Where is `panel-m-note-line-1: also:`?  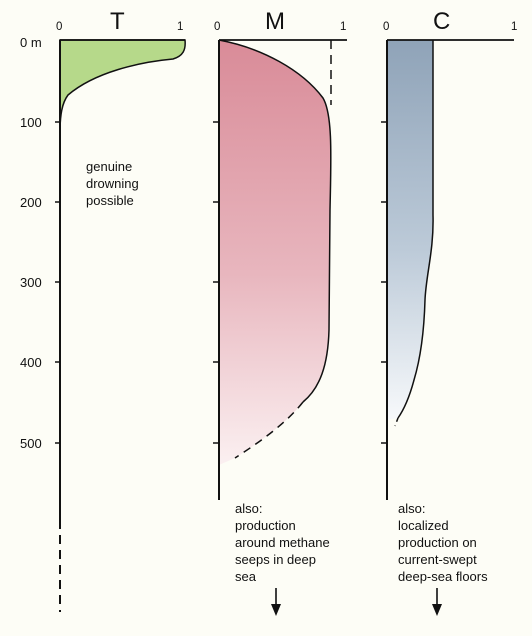 panel-m-note-line-1: also: is located at coordinates (248, 508).